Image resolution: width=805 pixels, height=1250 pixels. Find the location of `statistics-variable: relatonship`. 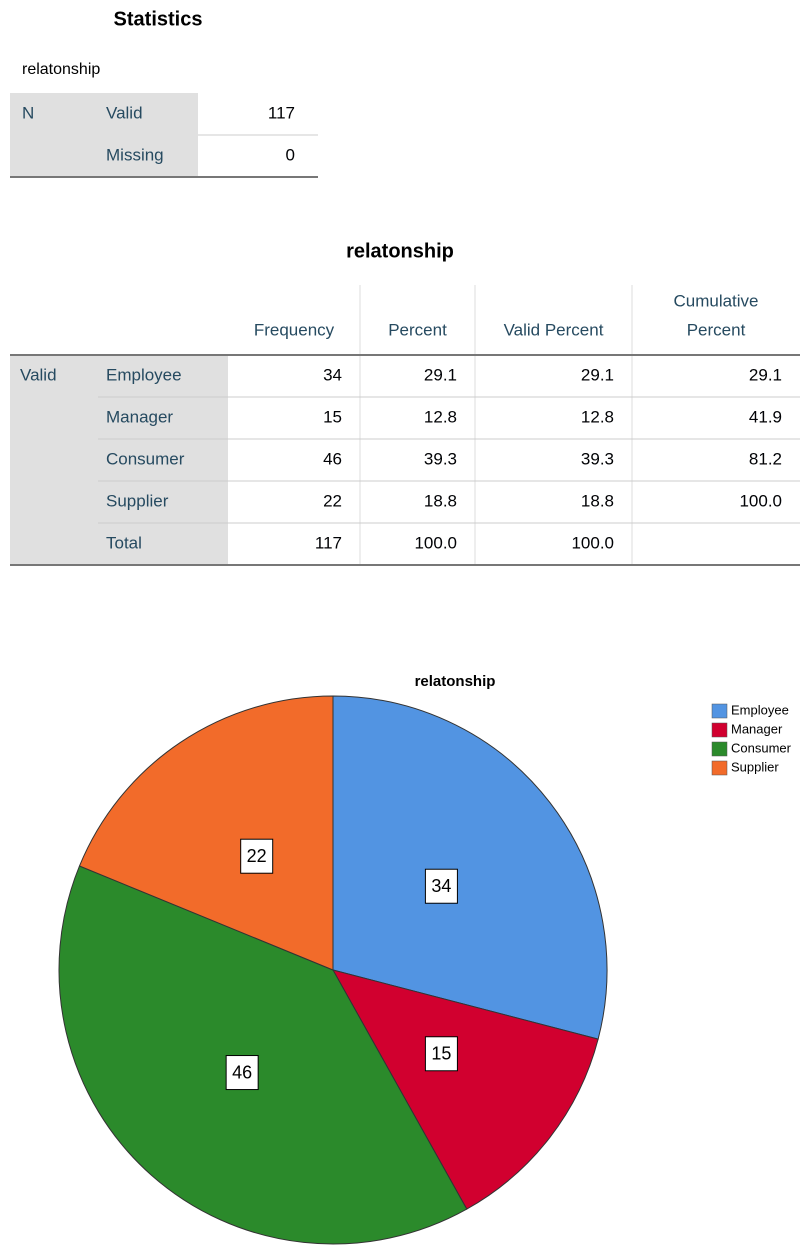

statistics-variable: relatonship is located at coordinates (61, 69).